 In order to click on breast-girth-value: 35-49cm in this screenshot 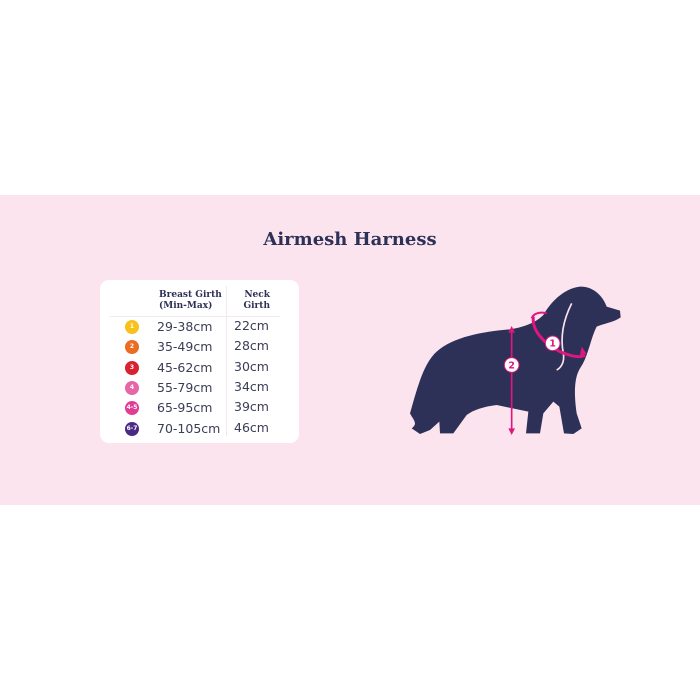, I will do `click(185, 347)`.